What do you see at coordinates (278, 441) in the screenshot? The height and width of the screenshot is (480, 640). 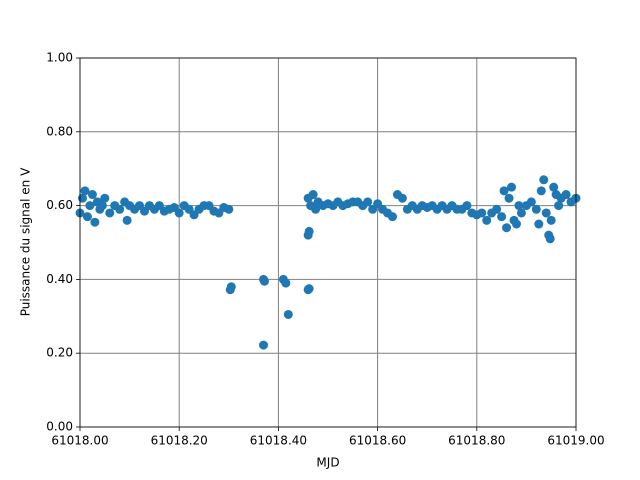 I see `x-tick-label: 61018.40` at bounding box center [278, 441].